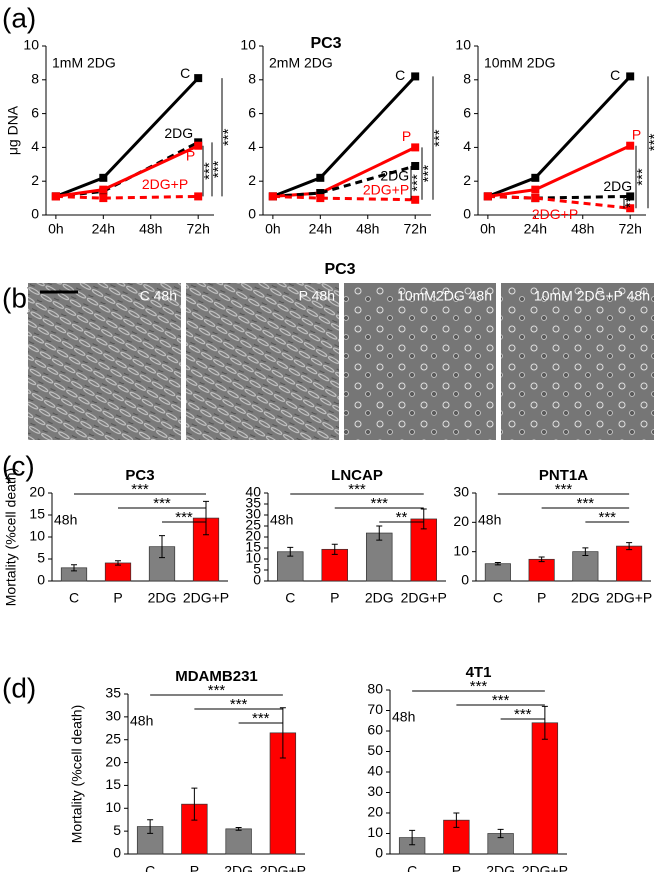 The image size is (660, 872). Describe the element at coordinates (253, 525) in the screenshot. I see `y-tick-label: 25` at that location.